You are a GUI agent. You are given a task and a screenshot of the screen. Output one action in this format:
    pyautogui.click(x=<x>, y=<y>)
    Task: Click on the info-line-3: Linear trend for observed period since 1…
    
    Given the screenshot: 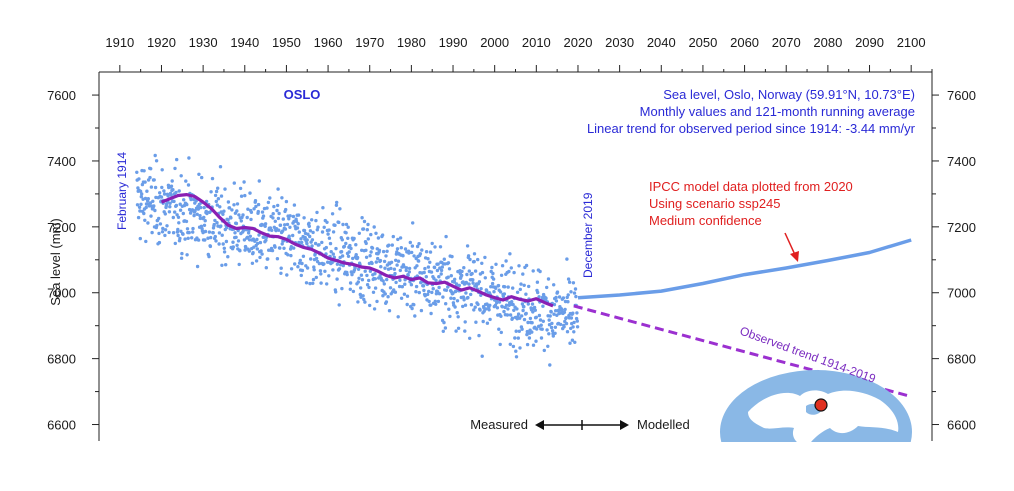 What is the action you would take?
    pyautogui.click(x=751, y=128)
    